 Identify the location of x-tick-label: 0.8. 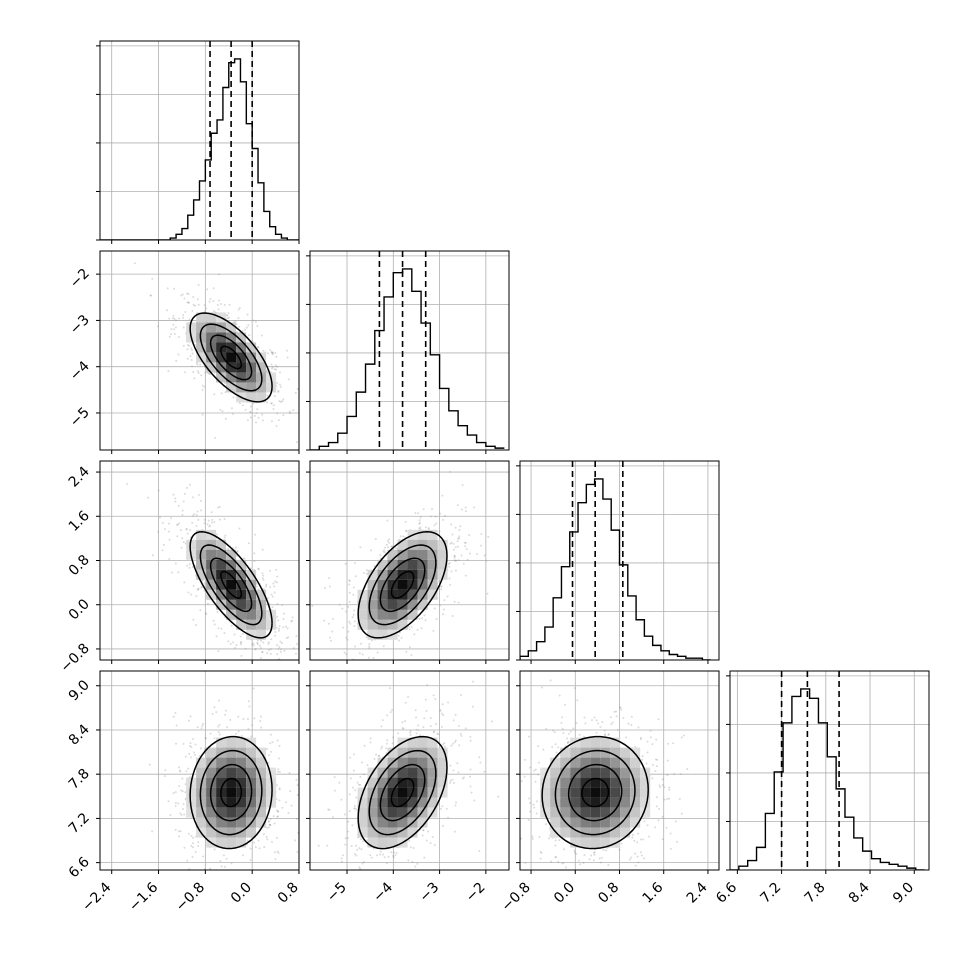
(608, 893).